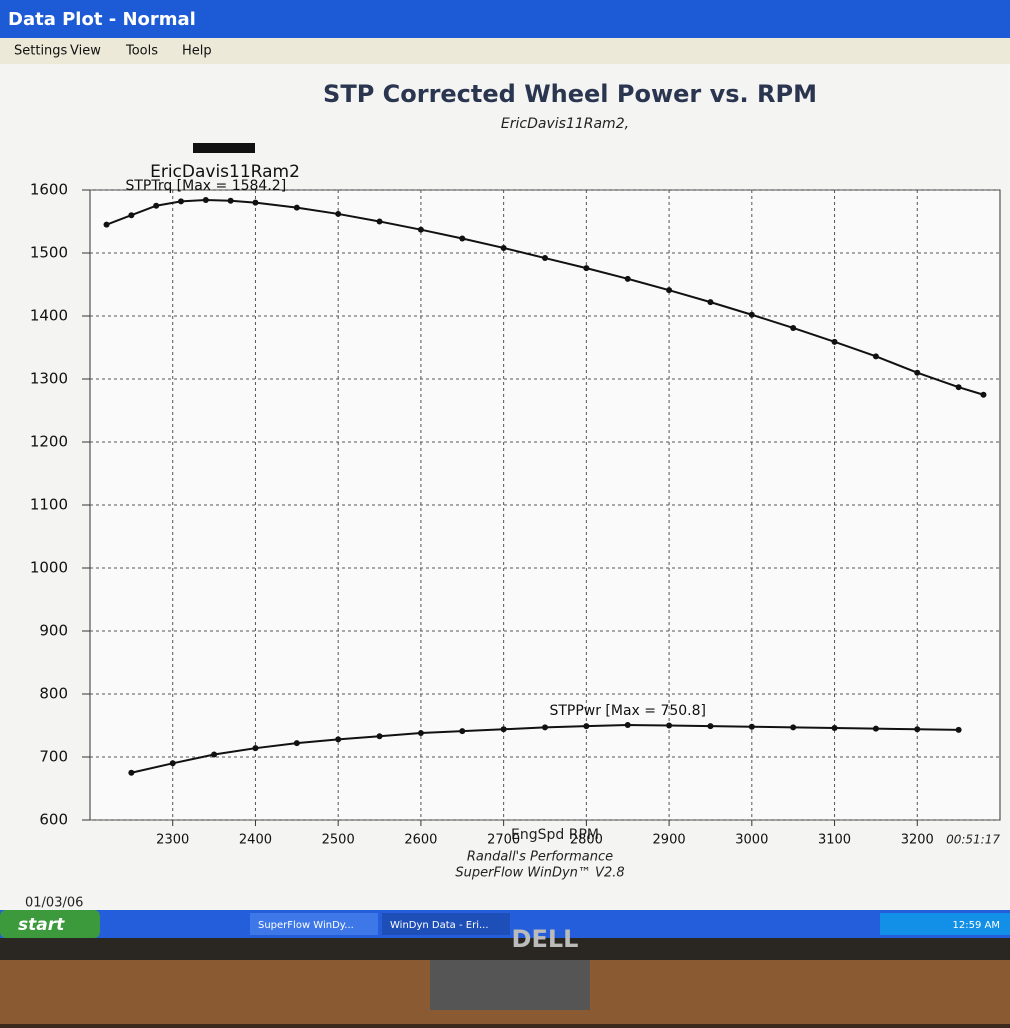 The height and width of the screenshot is (1028, 1010). What do you see at coordinates (53, 757) in the screenshot?
I see `y-tick-label: 700` at bounding box center [53, 757].